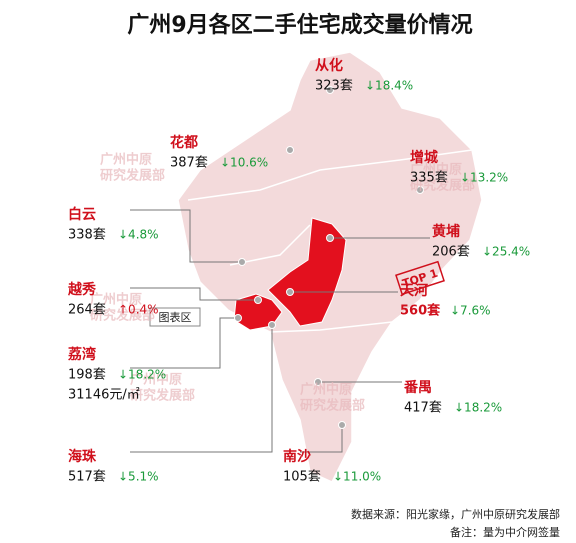 The image size is (576, 543). Describe the element at coordinates (82, 289) in the screenshot. I see `district-name: 越秀` at that location.